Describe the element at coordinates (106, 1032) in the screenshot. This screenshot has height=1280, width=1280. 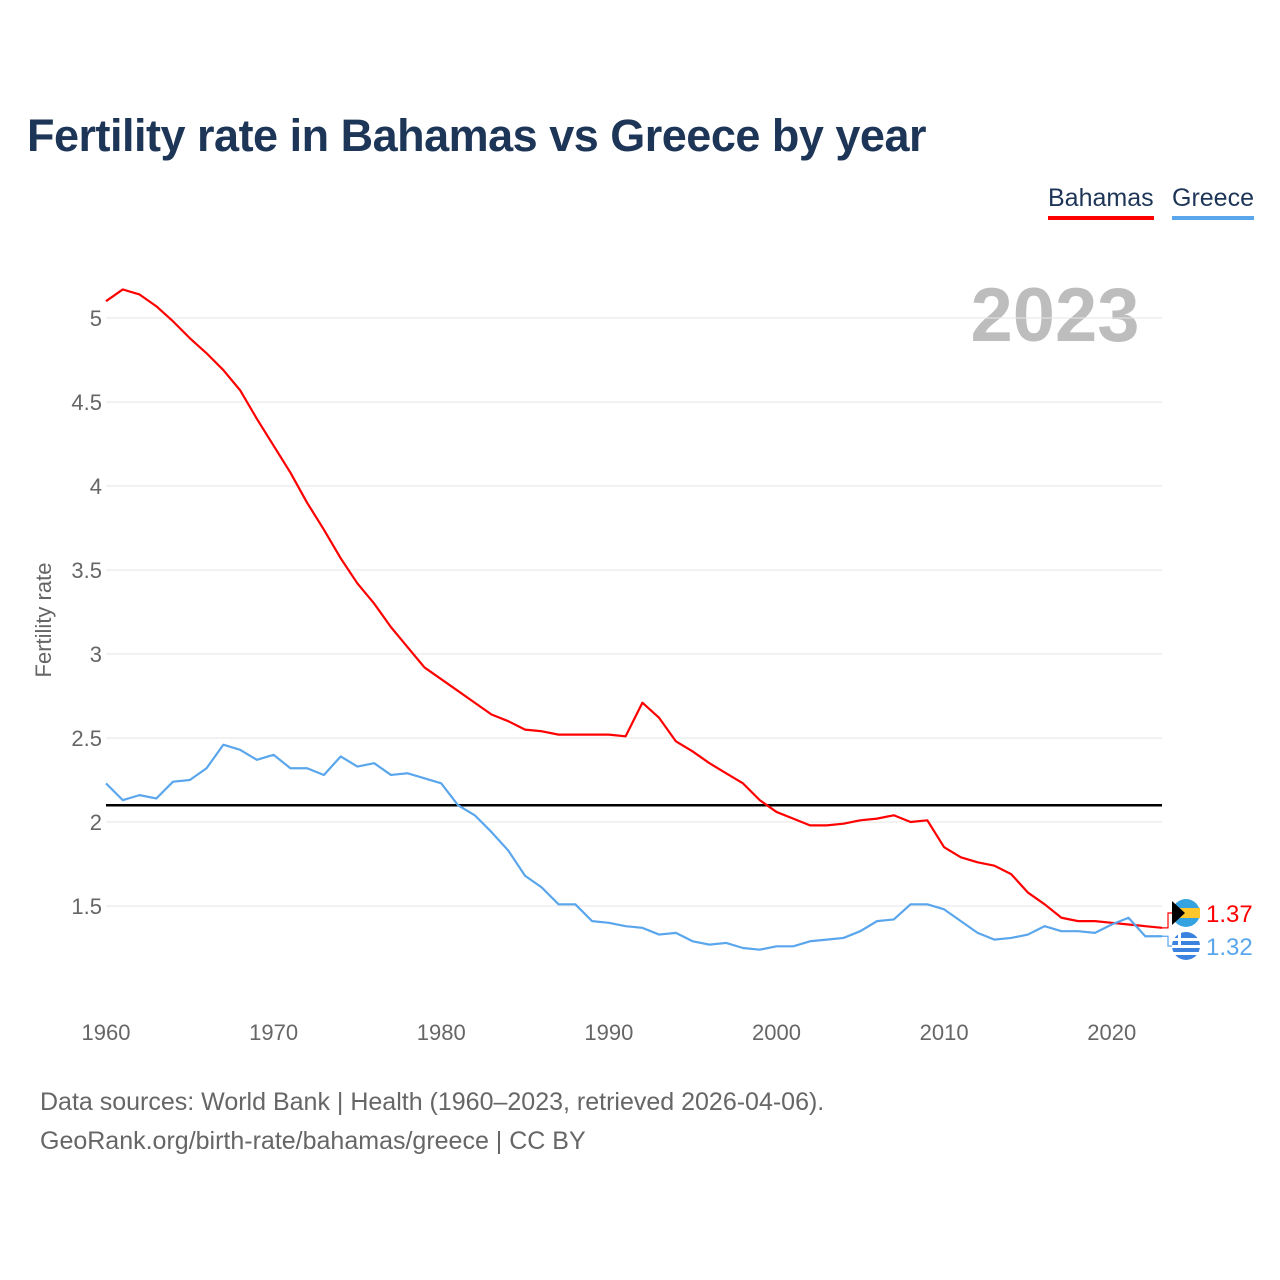
I see `x-tick-label: 1960` at that location.